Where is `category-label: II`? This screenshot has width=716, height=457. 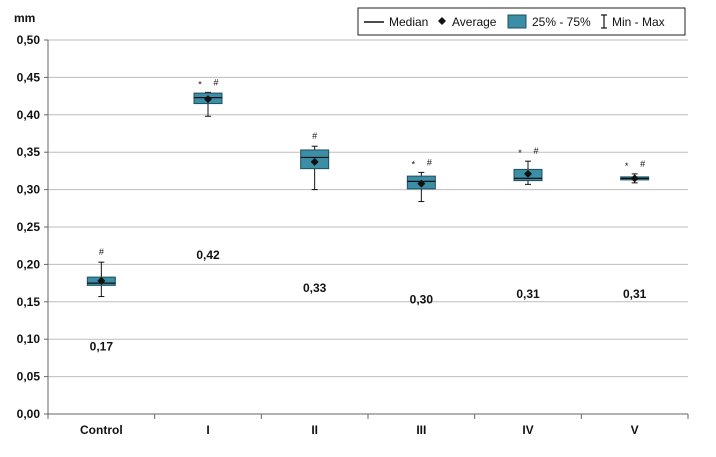 category-label: II is located at coordinates (314, 430).